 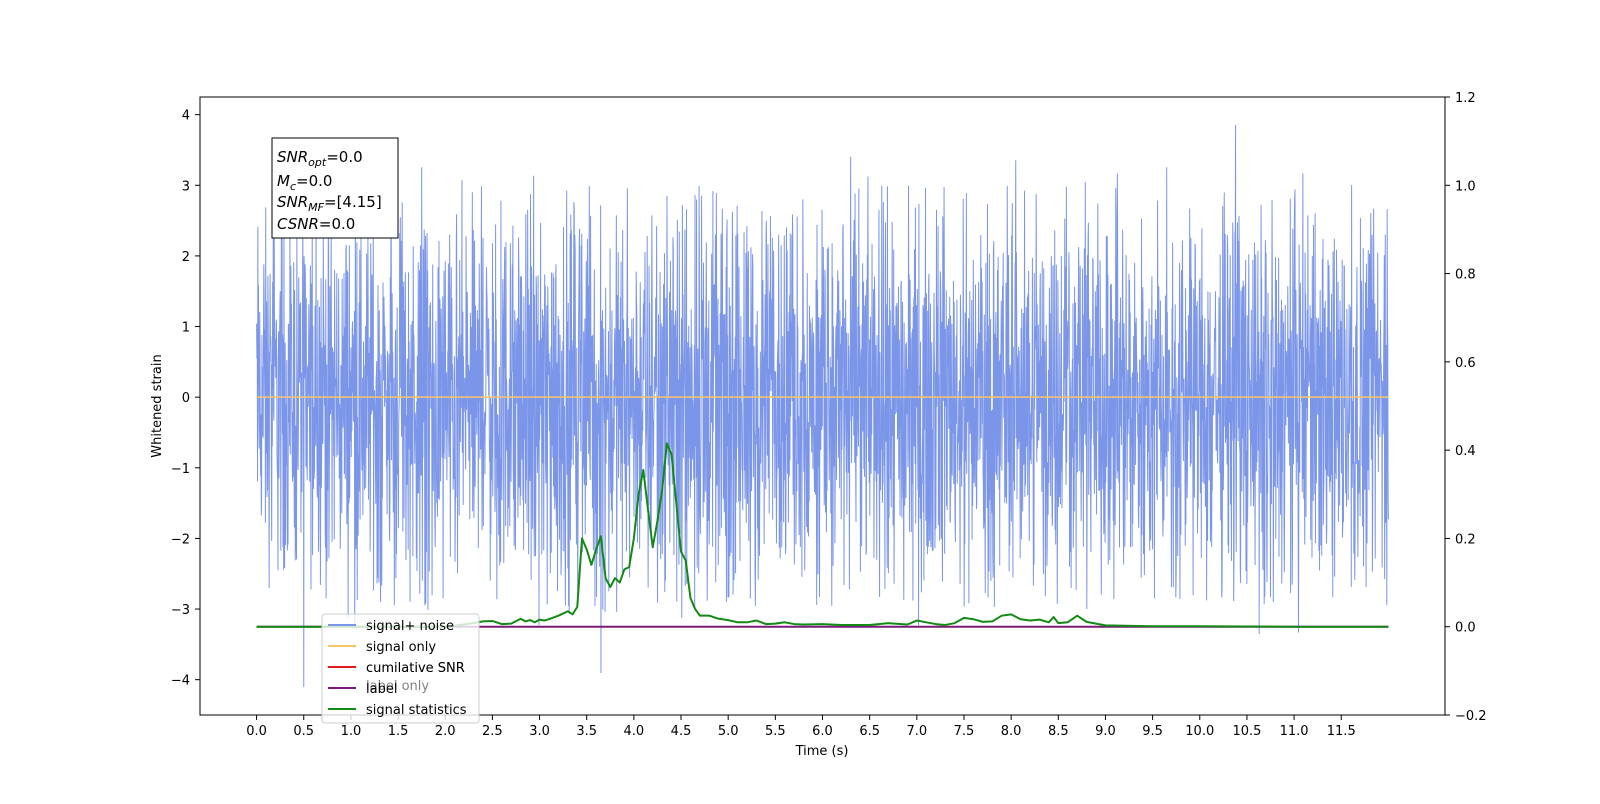 I want to click on y-tick-label: 0, so click(x=186, y=398).